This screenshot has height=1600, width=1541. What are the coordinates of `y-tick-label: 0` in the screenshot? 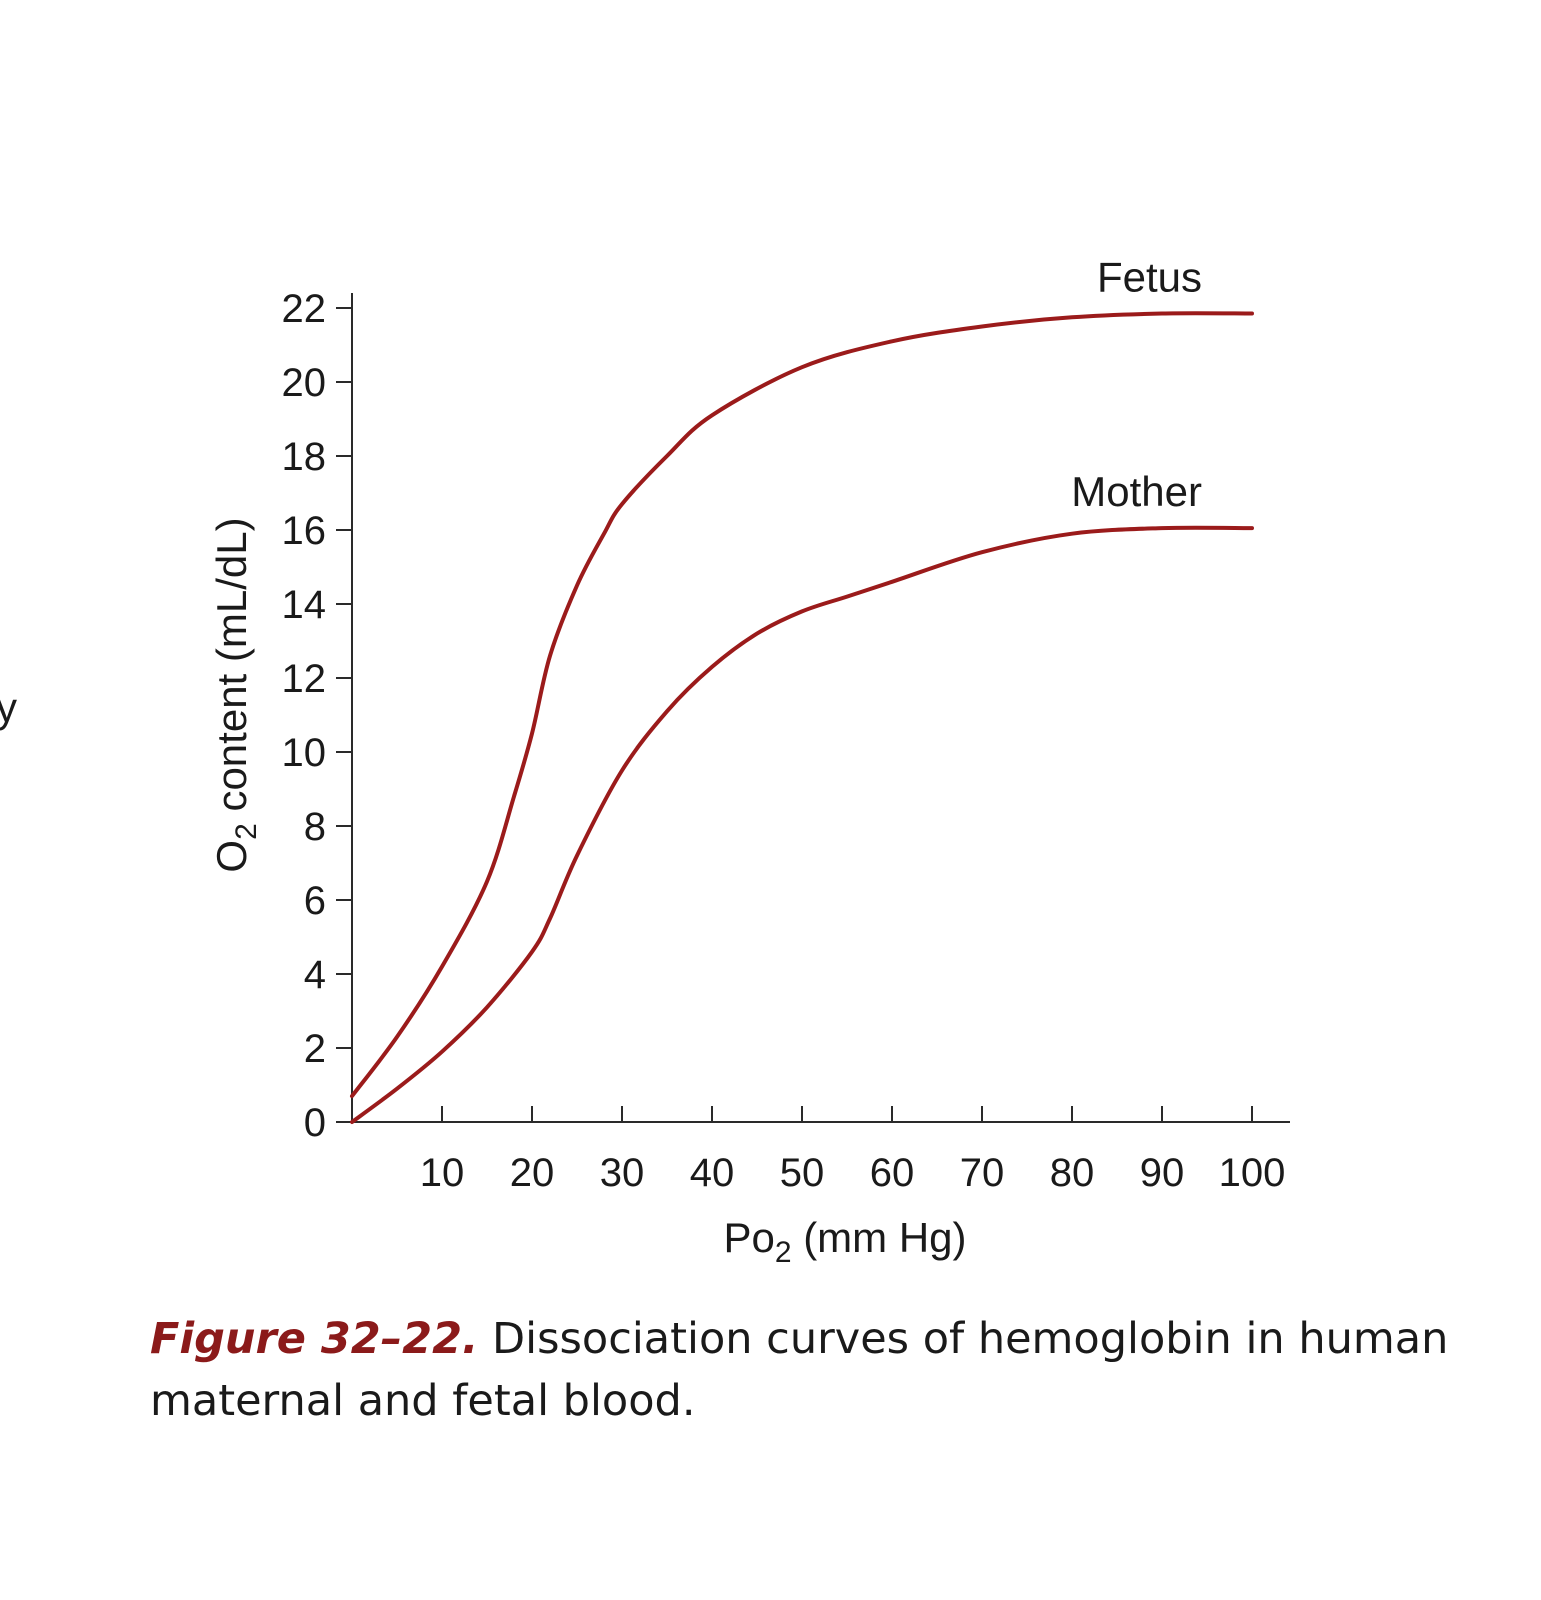 It's located at (315, 1123).